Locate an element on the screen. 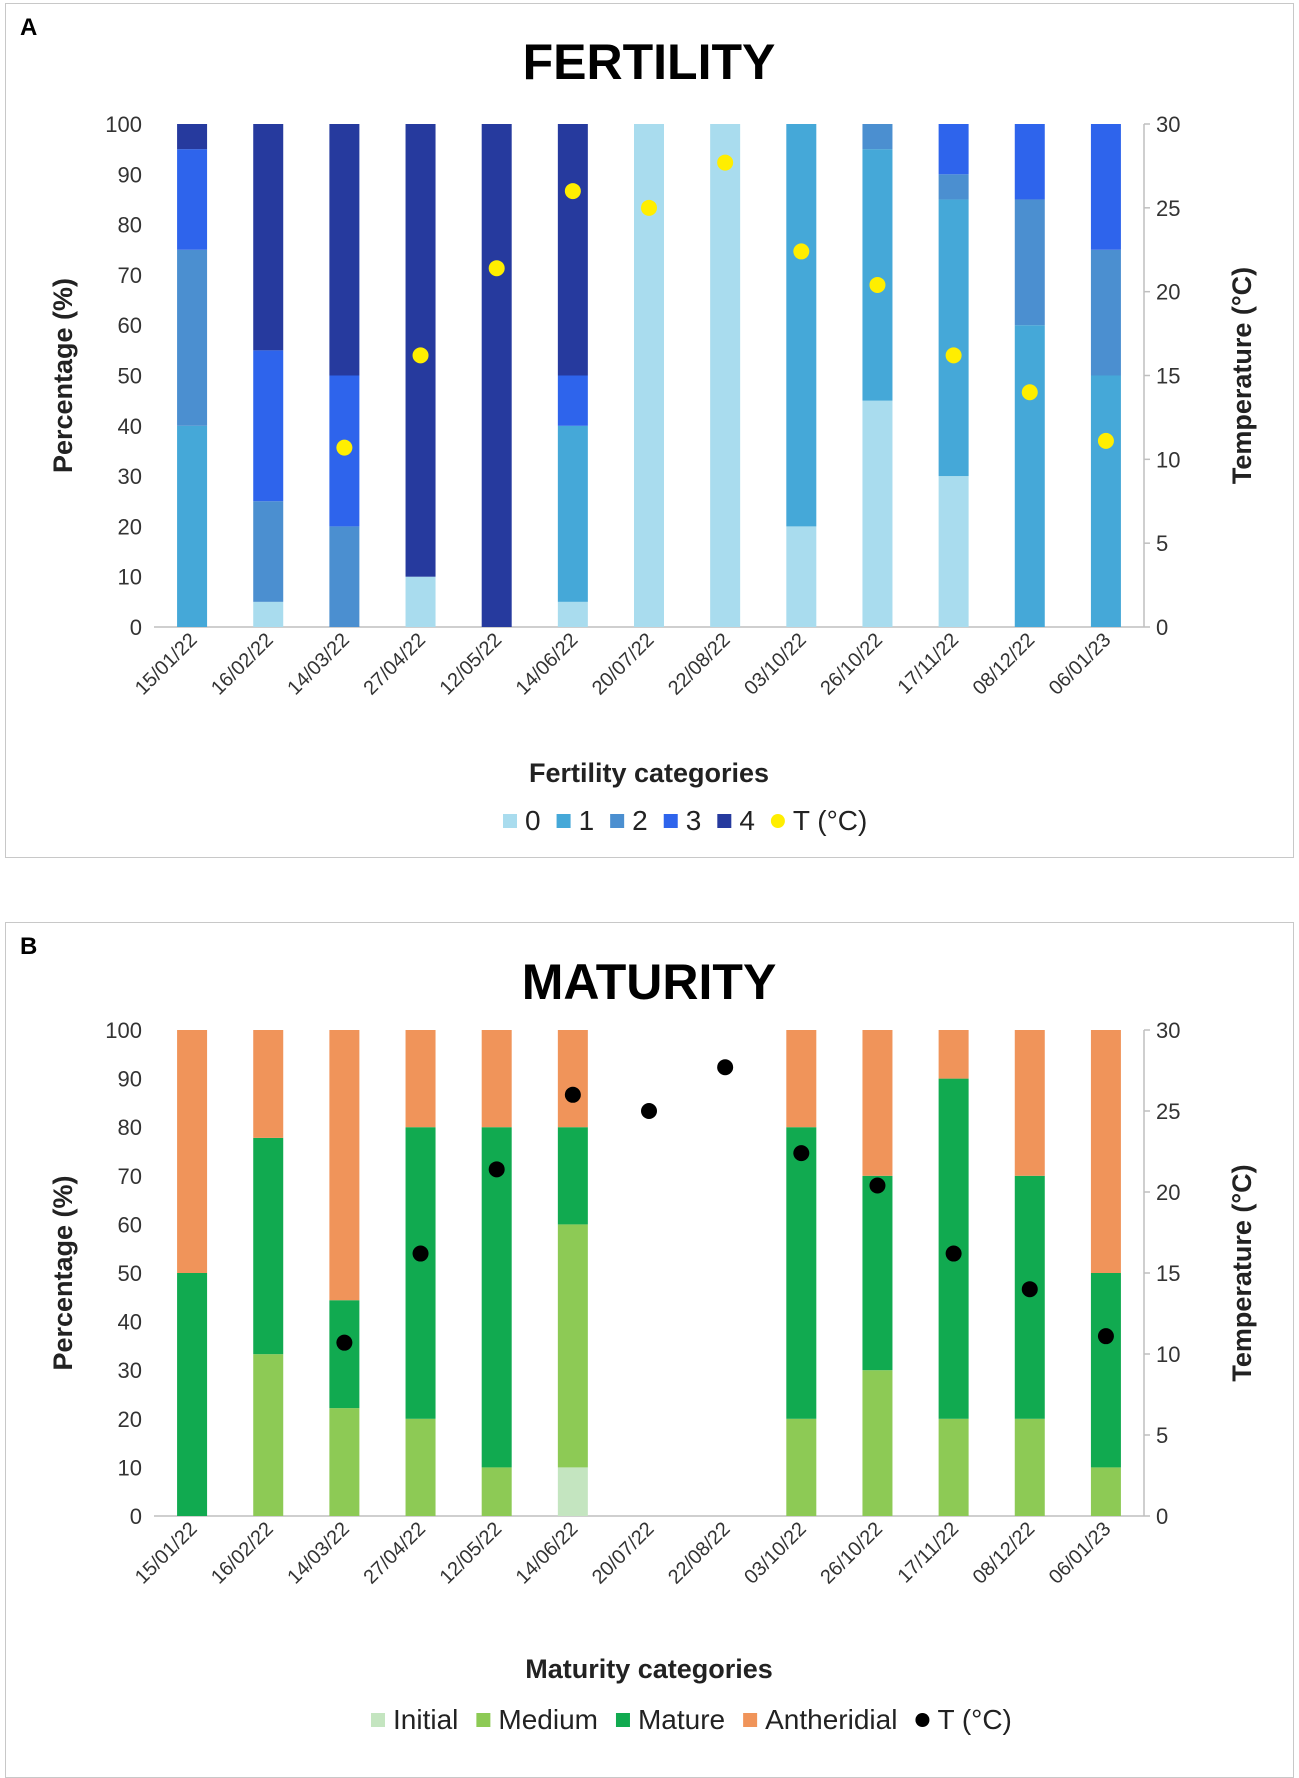 Image resolution: width=1299 pixels, height=1778 pixels. panel-label-b: B is located at coordinates (29, 946).